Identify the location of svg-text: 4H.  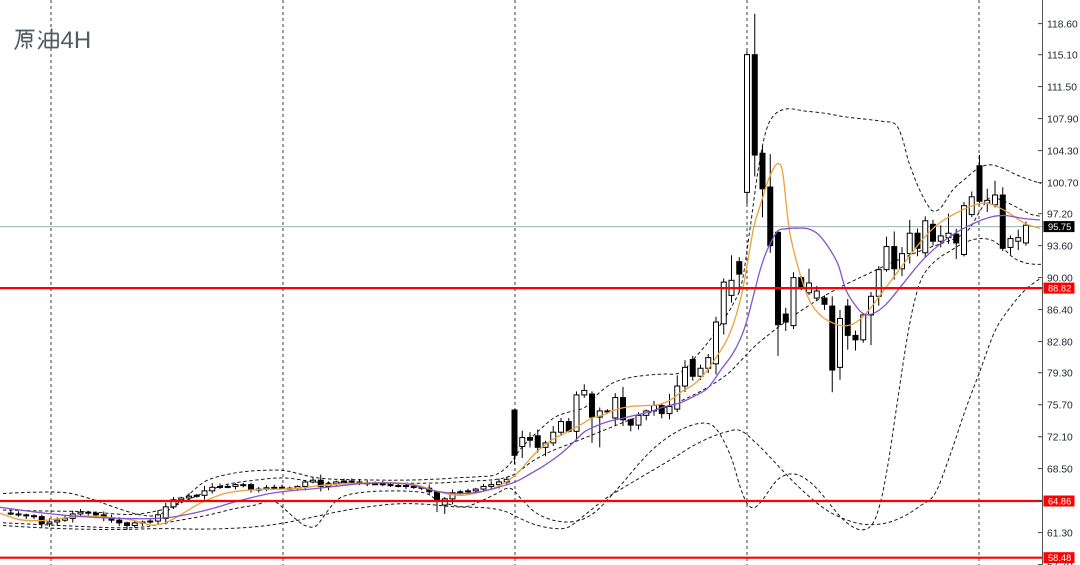
(76, 40).